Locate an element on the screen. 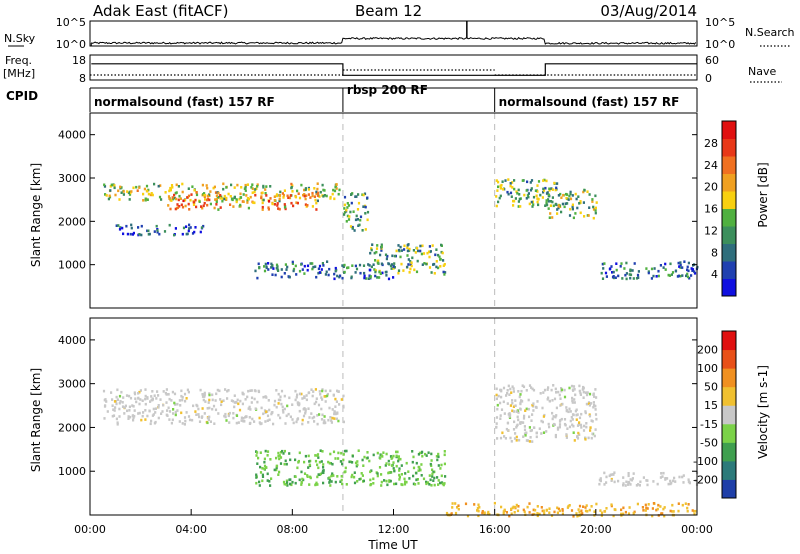  noise-left-tick-bottom: 10^0 is located at coordinates (71, 44).